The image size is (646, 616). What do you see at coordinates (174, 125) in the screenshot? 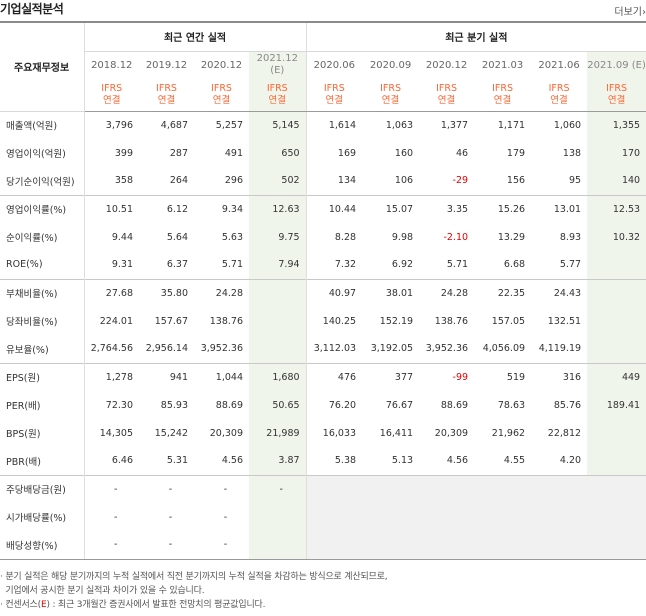
I see `annual-cell: 4,687` at bounding box center [174, 125].